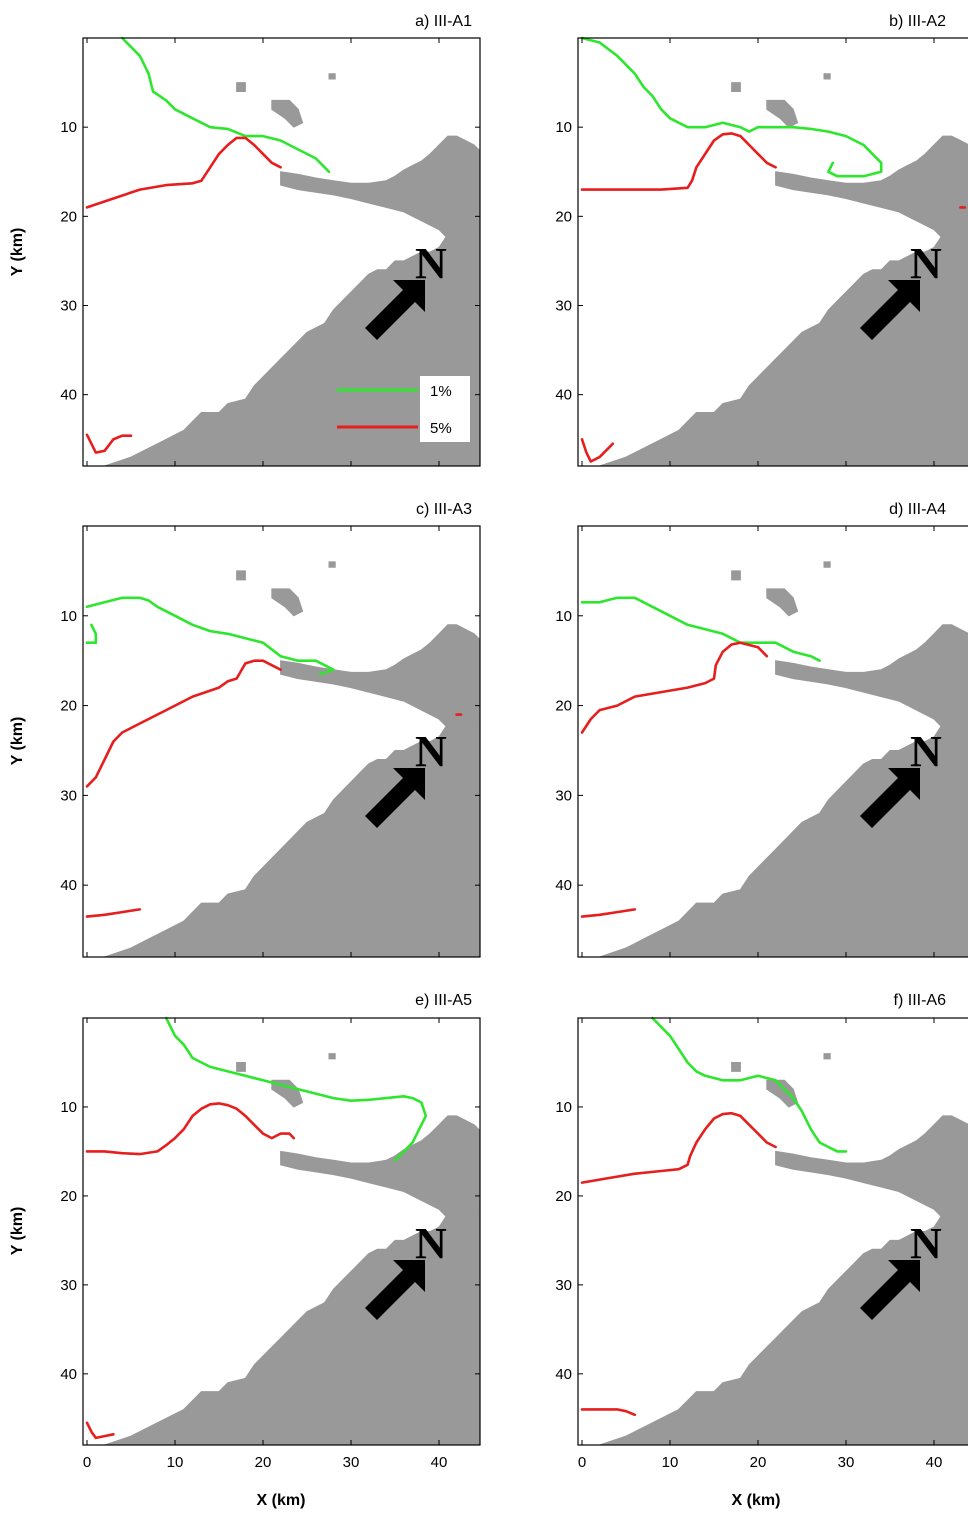 This screenshot has height=1513, width=968. Describe the element at coordinates (920, 1000) in the screenshot. I see `panel-title: f) III-A6` at that location.